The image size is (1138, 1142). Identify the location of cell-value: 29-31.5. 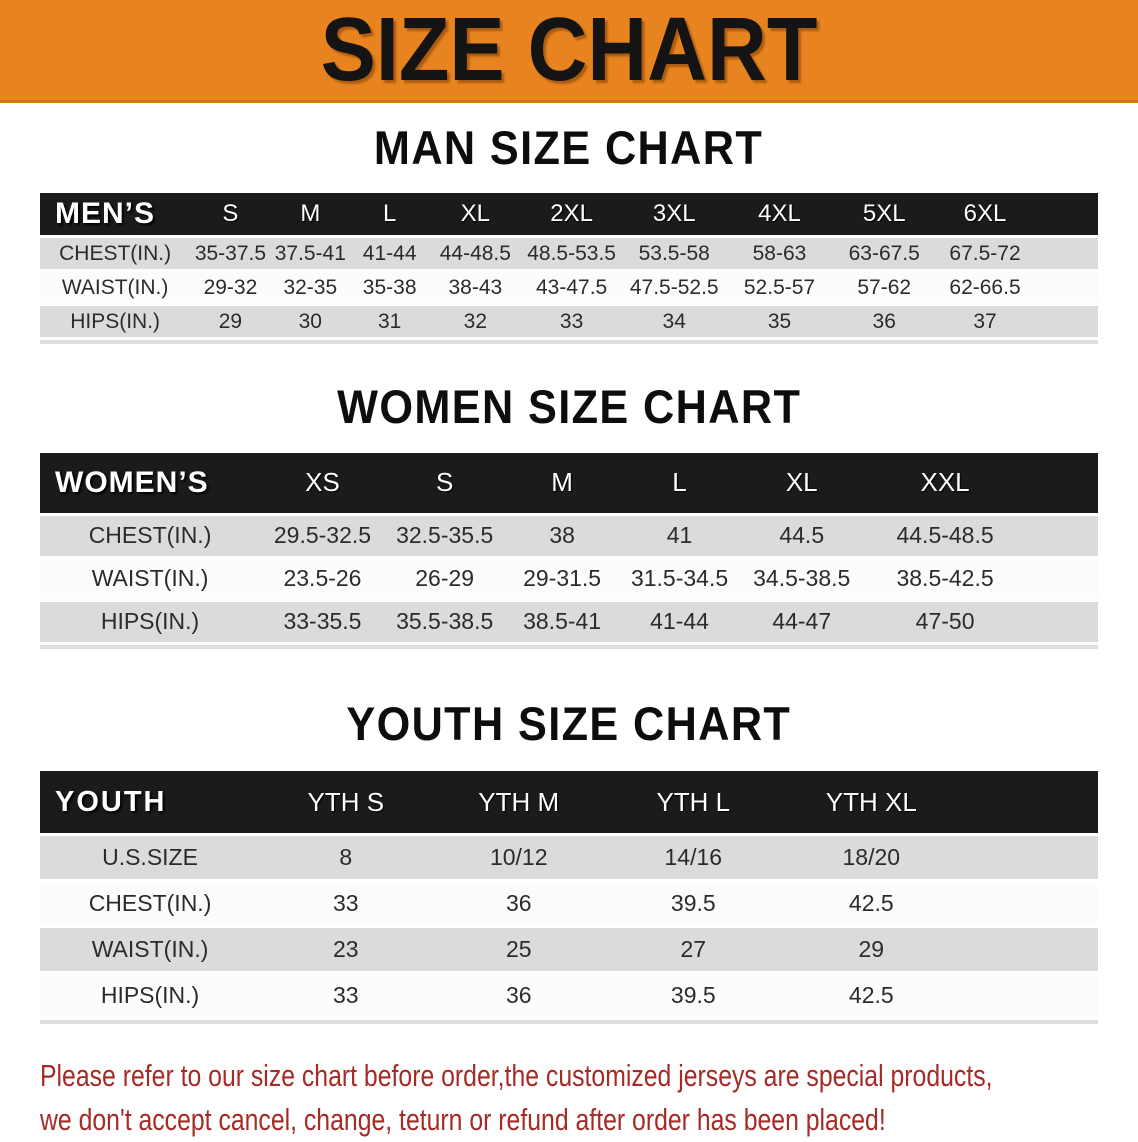
(562, 578).